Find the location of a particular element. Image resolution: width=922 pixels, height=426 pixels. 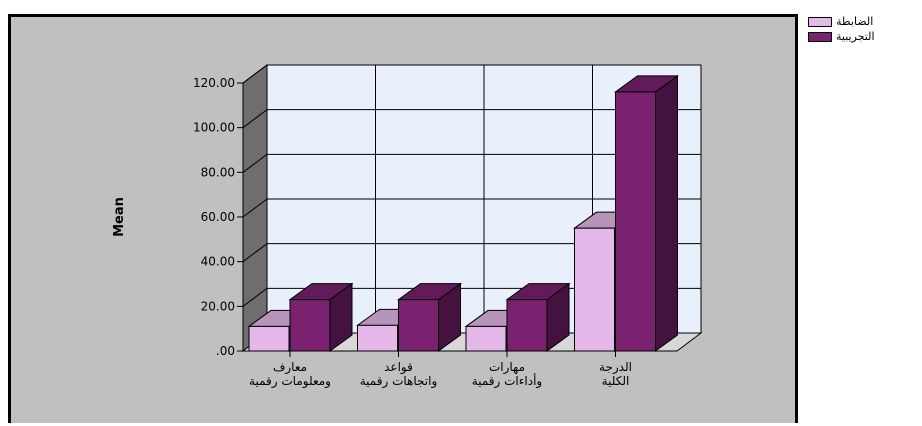

y-tick-label: 120.00 is located at coordinates (214, 83).